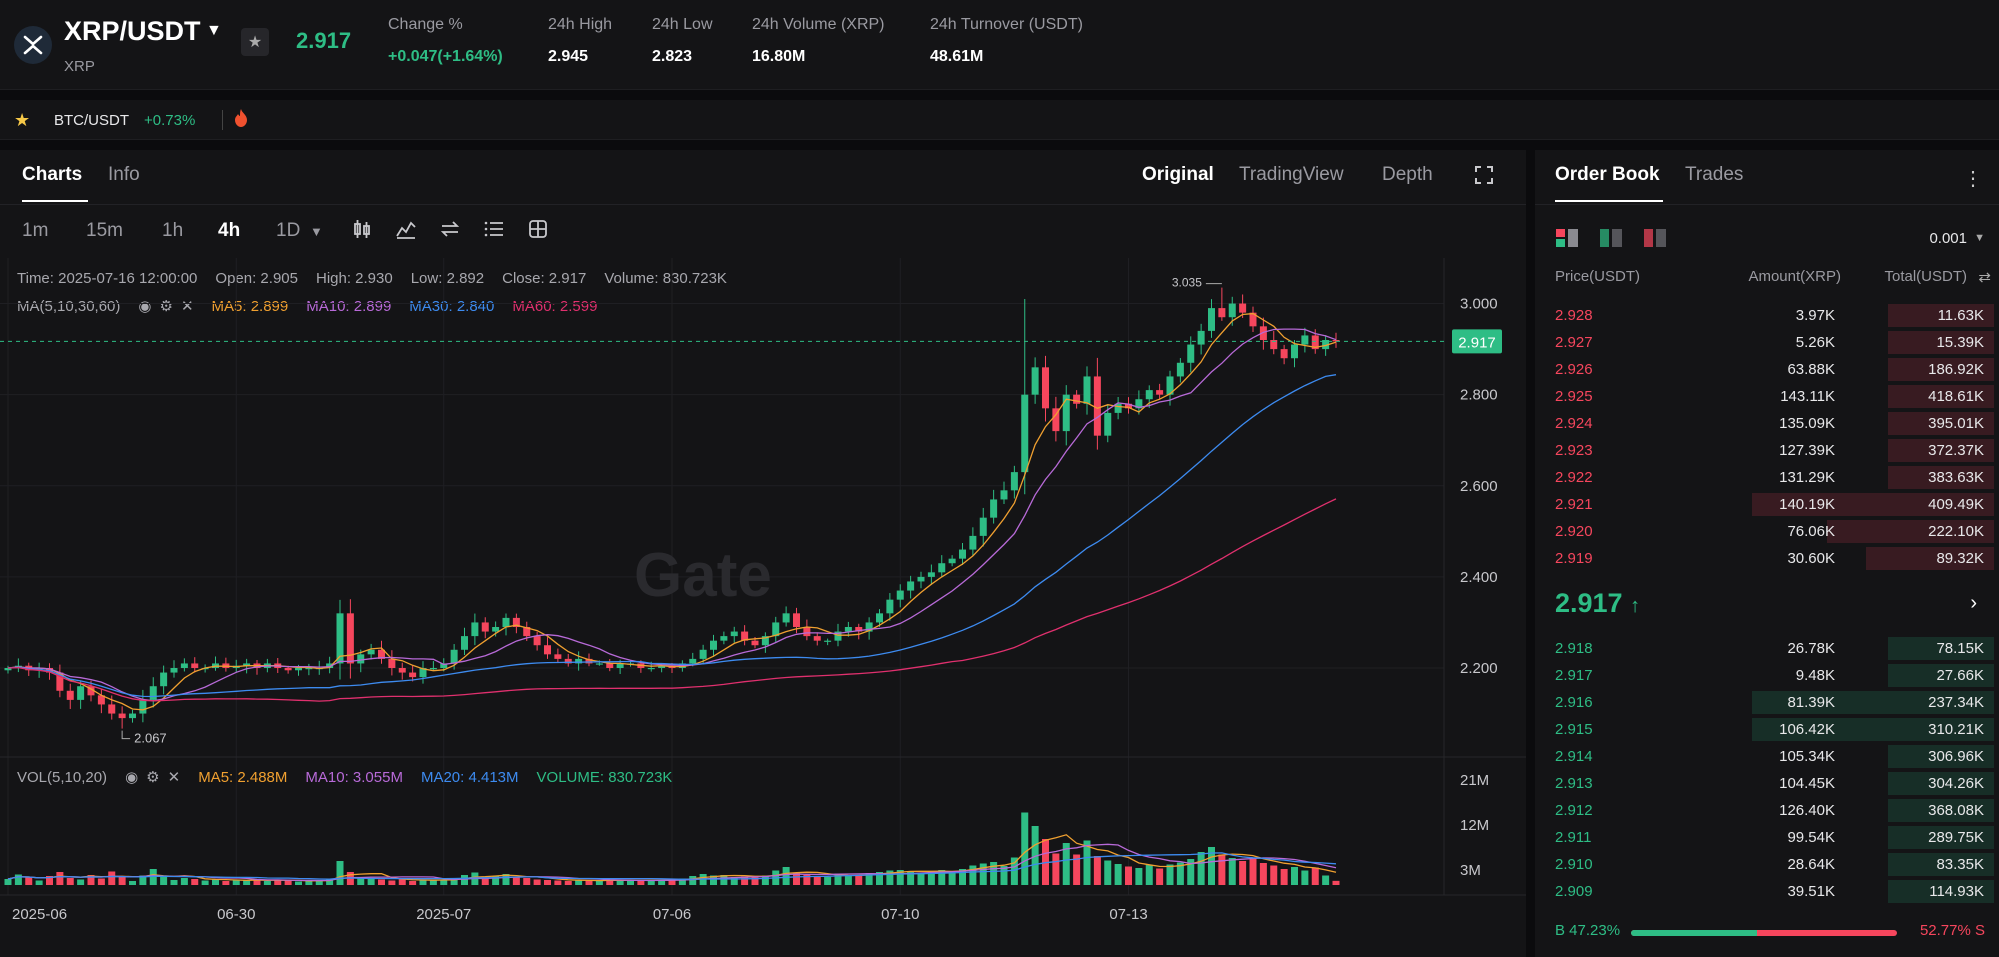 This screenshot has width=1999, height=957. What do you see at coordinates (1767, 369) in the screenshot?
I see `ask-row: 2.926 63.88K 186.92K` at bounding box center [1767, 369].